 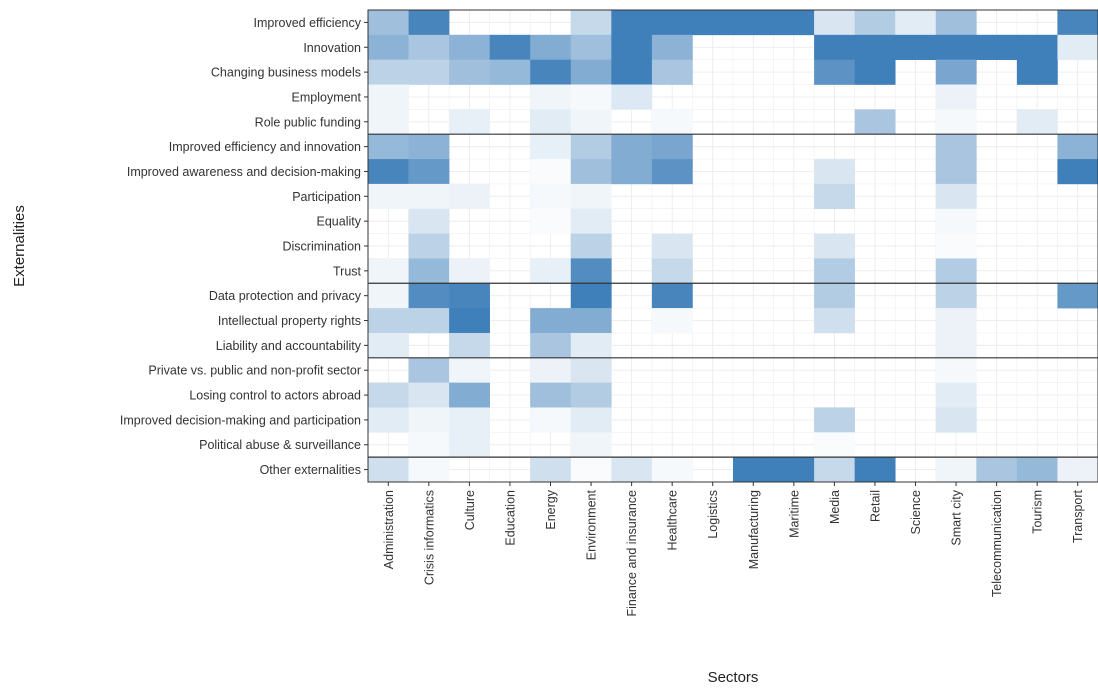 I want to click on x-tick-label: Media, so click(x=835, y=507).